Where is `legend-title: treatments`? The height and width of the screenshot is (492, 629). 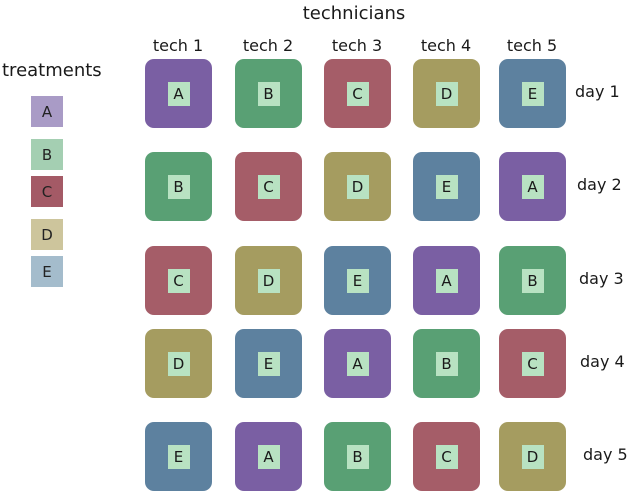
legend-title: treatments is located at coordinates (52, 70).